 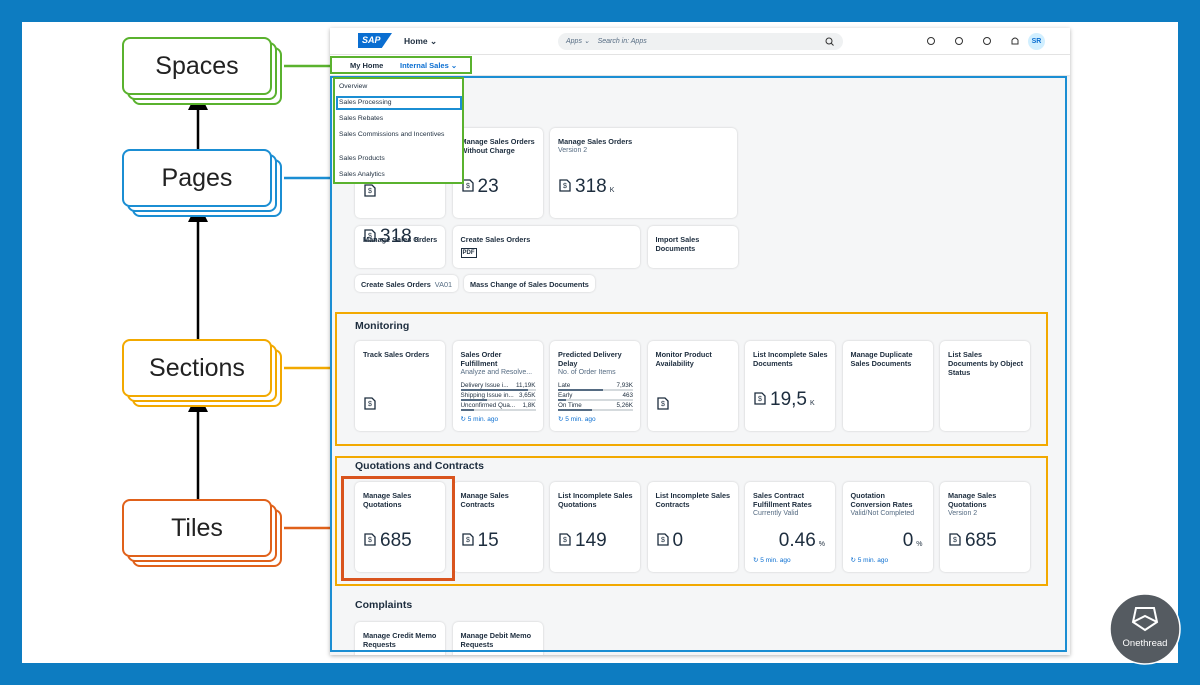 I want to click on tile: Manage Credit Memo Requests, so click(x=400, y=638).